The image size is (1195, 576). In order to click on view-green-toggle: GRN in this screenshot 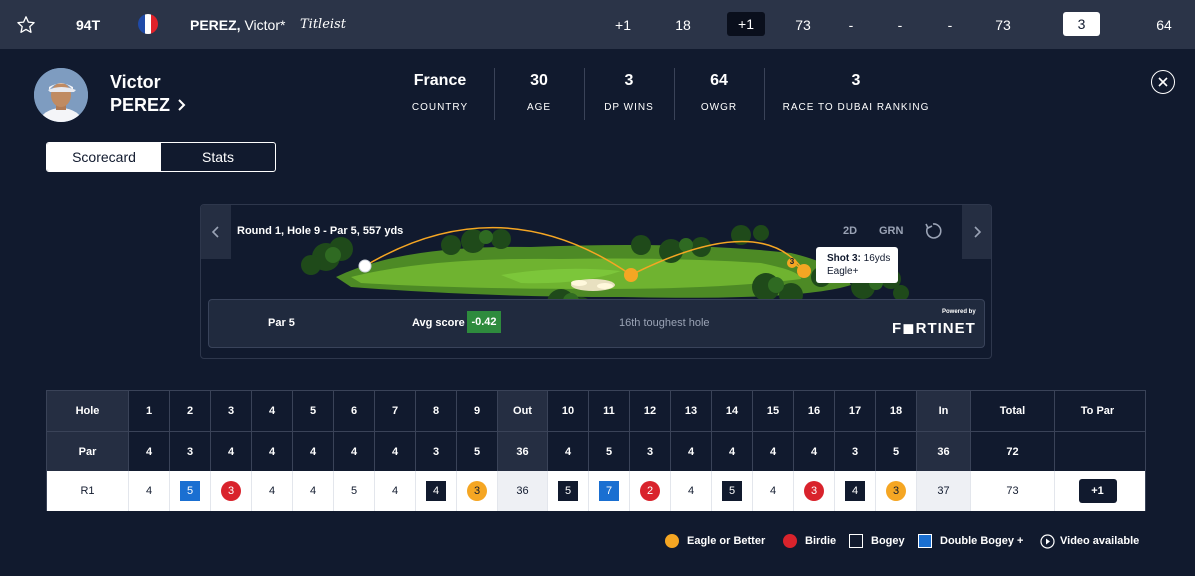, I will do `click(891, 231)`.